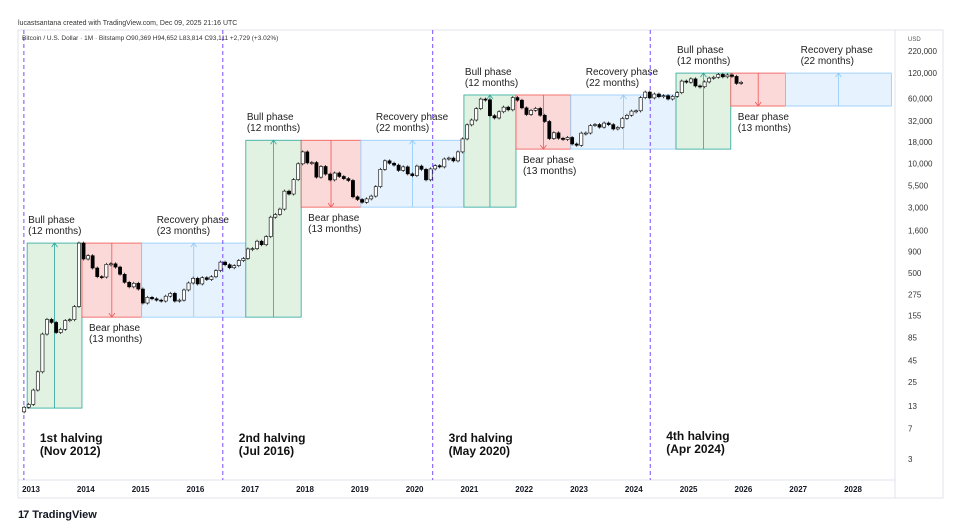 This screenshot has height=530, width=954. Describe the element at coordinates (481, 438) in the screenshot. I see `halving-label: 3rd halving` at that location.